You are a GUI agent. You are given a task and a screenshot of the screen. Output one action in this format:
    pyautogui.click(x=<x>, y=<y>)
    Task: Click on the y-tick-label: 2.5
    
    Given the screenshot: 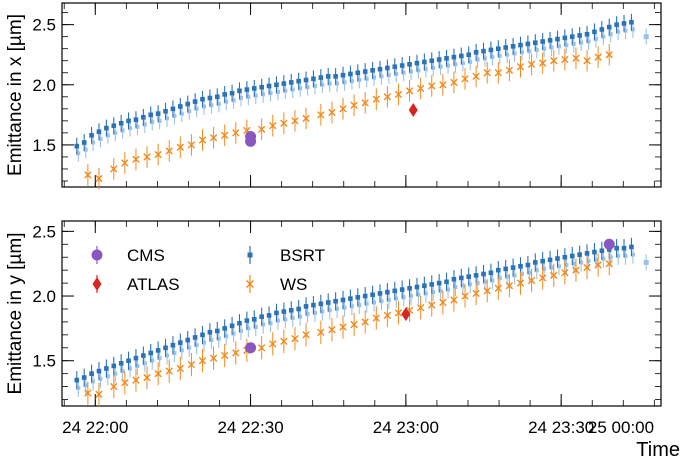 What is the action you would take?
    pyautogui.click(x=44, y=231)
    